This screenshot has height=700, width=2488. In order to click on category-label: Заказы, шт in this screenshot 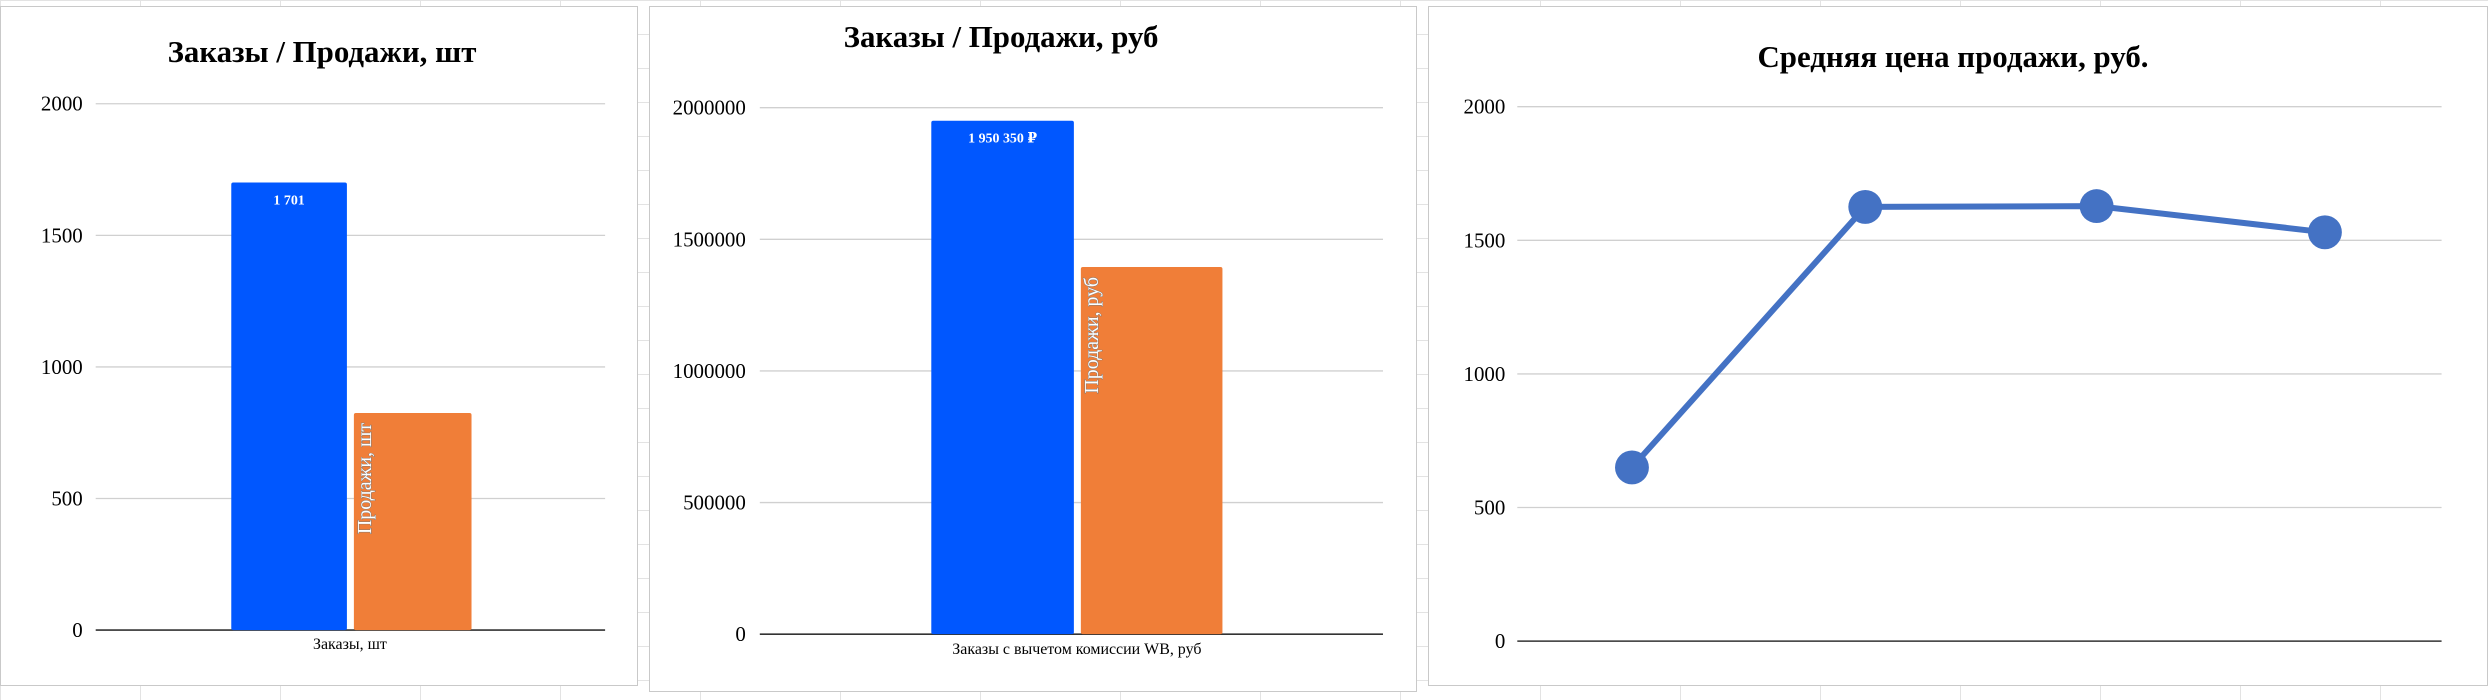, I will do `click(350, 644)`.